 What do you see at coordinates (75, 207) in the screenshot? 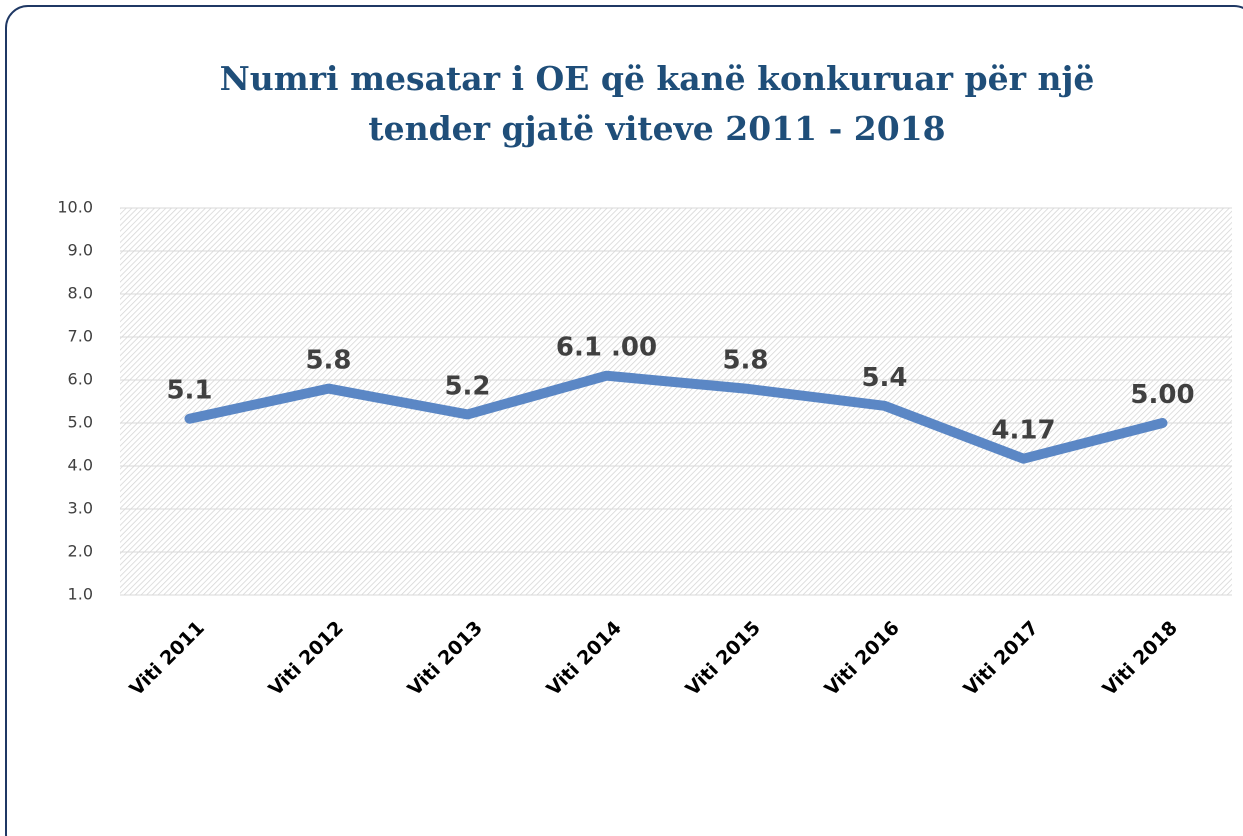
I see `y-tick-label: 10.0` at bounding box center [75, 207].